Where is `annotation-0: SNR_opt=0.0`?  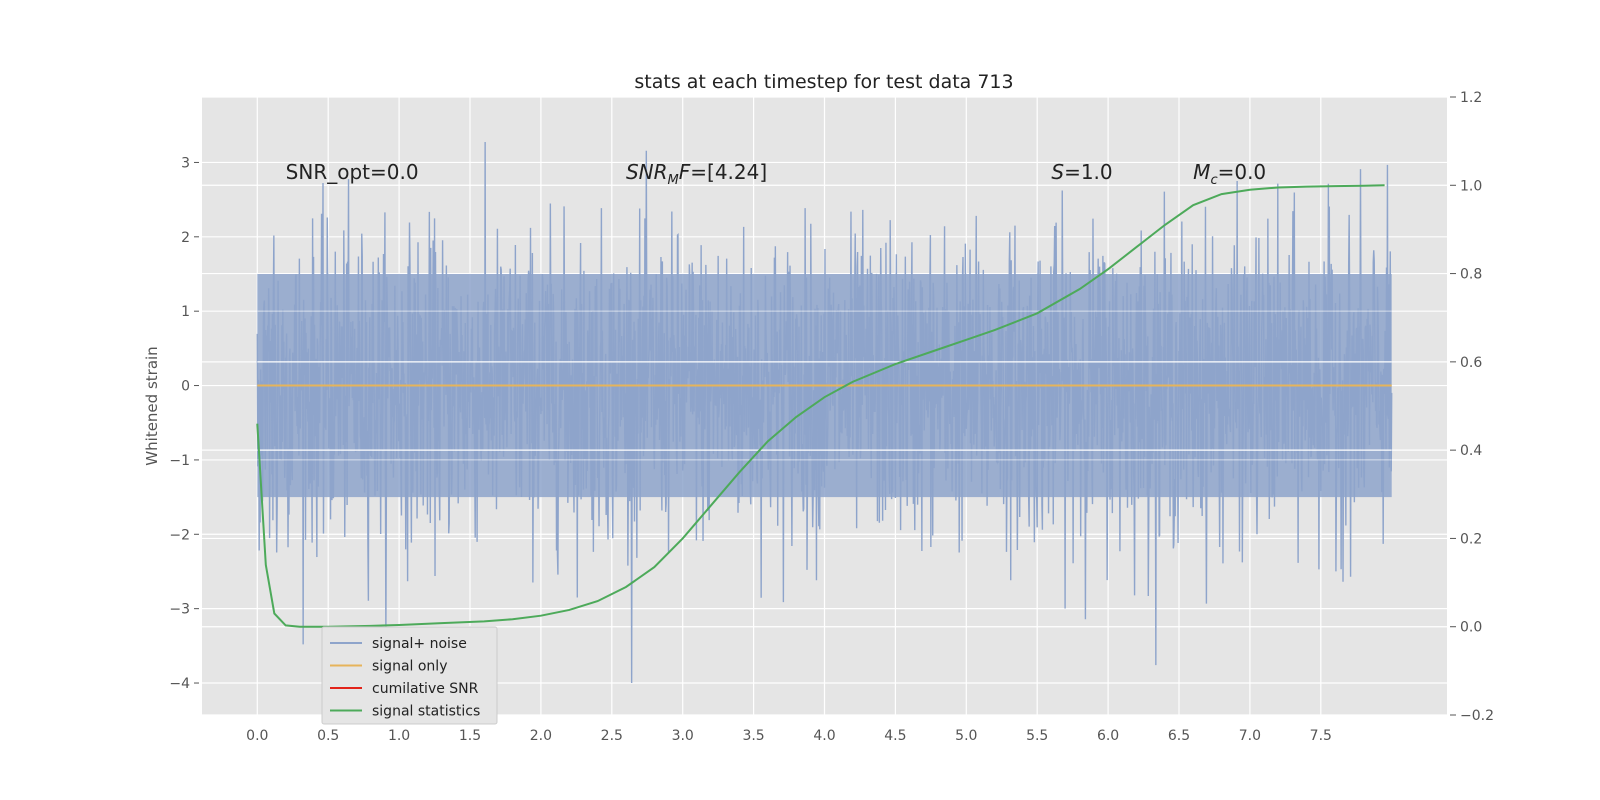
annotation-0: SNR_opt=0.0 is located at coordinates (352, 172).